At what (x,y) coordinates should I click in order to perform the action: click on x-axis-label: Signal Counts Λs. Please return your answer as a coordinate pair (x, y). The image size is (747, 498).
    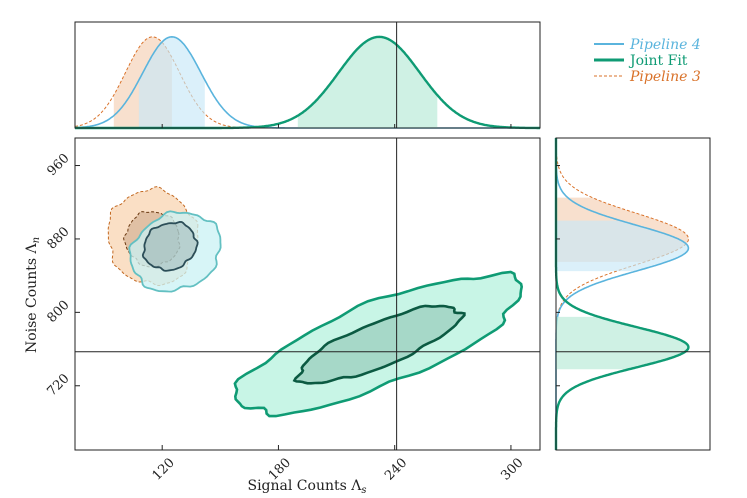
    Looking at the image, I should click on (306, 487).